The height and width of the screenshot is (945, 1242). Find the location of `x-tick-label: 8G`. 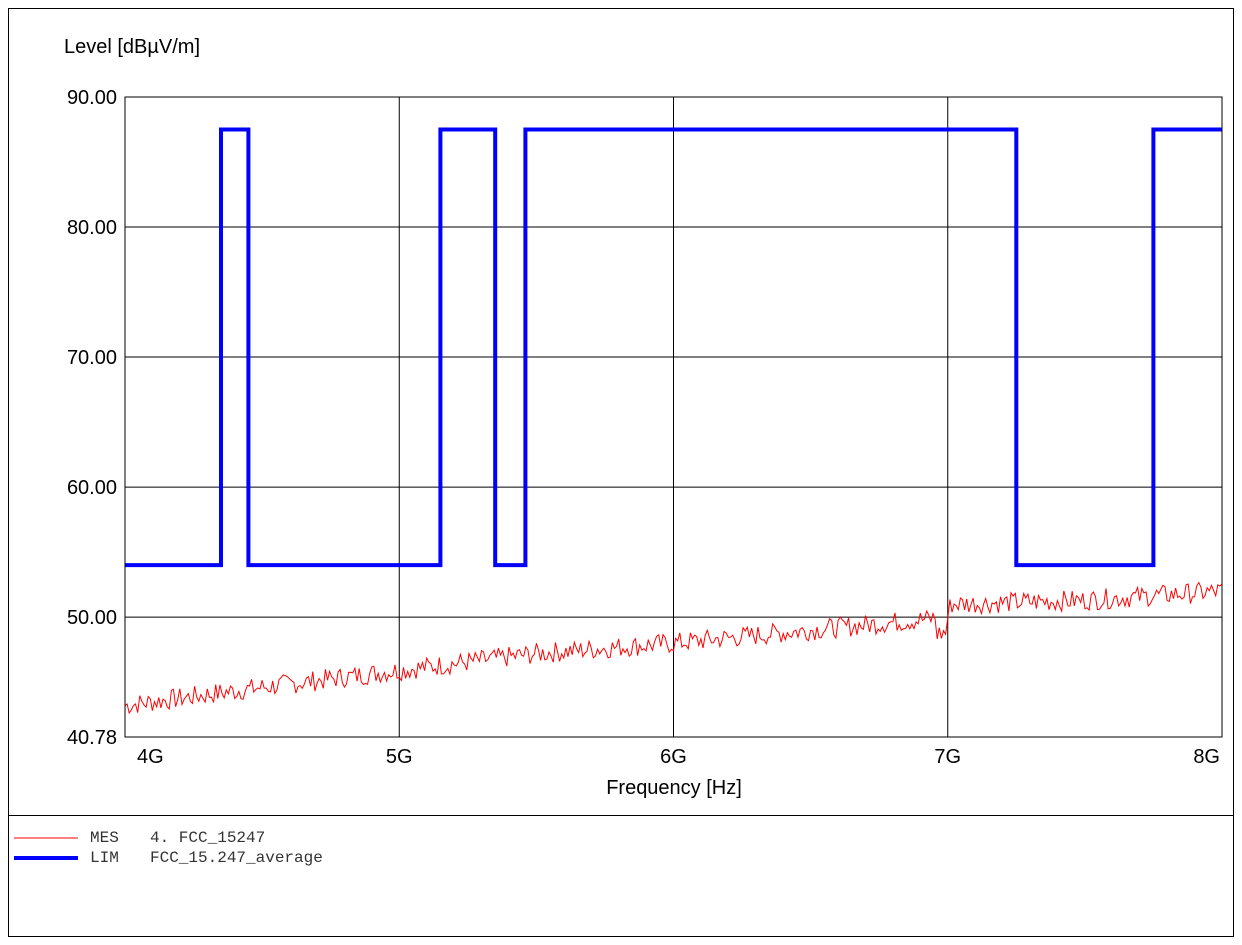

x-tick-label: 8G is located at coordinates (1206, 757).